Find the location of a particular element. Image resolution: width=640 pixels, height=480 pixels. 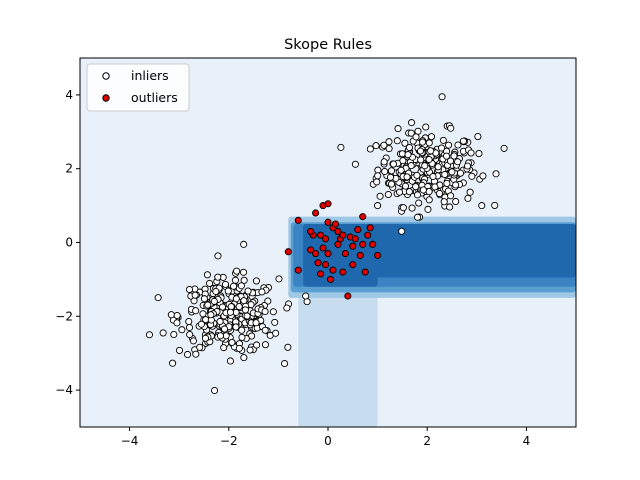

x-tick-label: 2 is located at coordinates (427, 441).